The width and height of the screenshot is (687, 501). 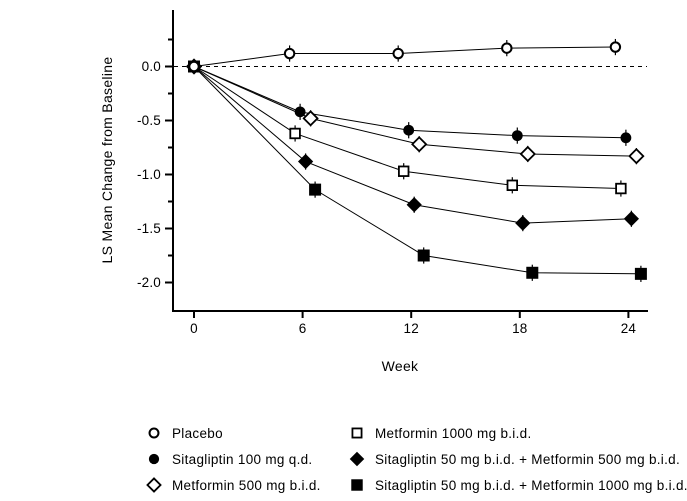 What do you see at coordinates (246, 485) in the screenshot?
I see `legend-label: Metformin 500 mg b.i.d.` at bounding box center [246, 485].